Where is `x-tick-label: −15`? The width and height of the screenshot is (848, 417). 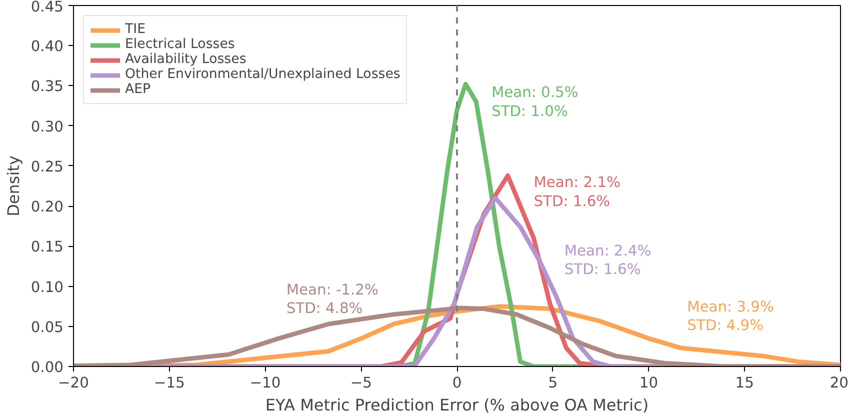 x-tick-label: −15 is located at coordinates (169, 383).